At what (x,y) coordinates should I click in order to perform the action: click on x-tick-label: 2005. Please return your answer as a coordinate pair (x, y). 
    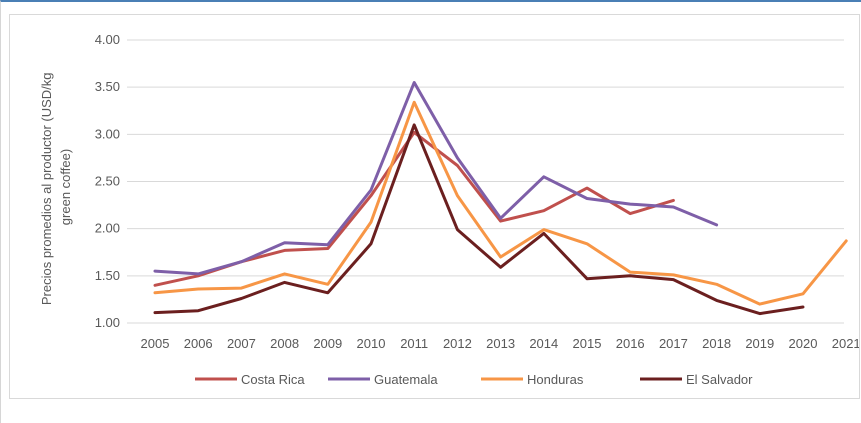
    Looking at the image, I should click on (155, 343).